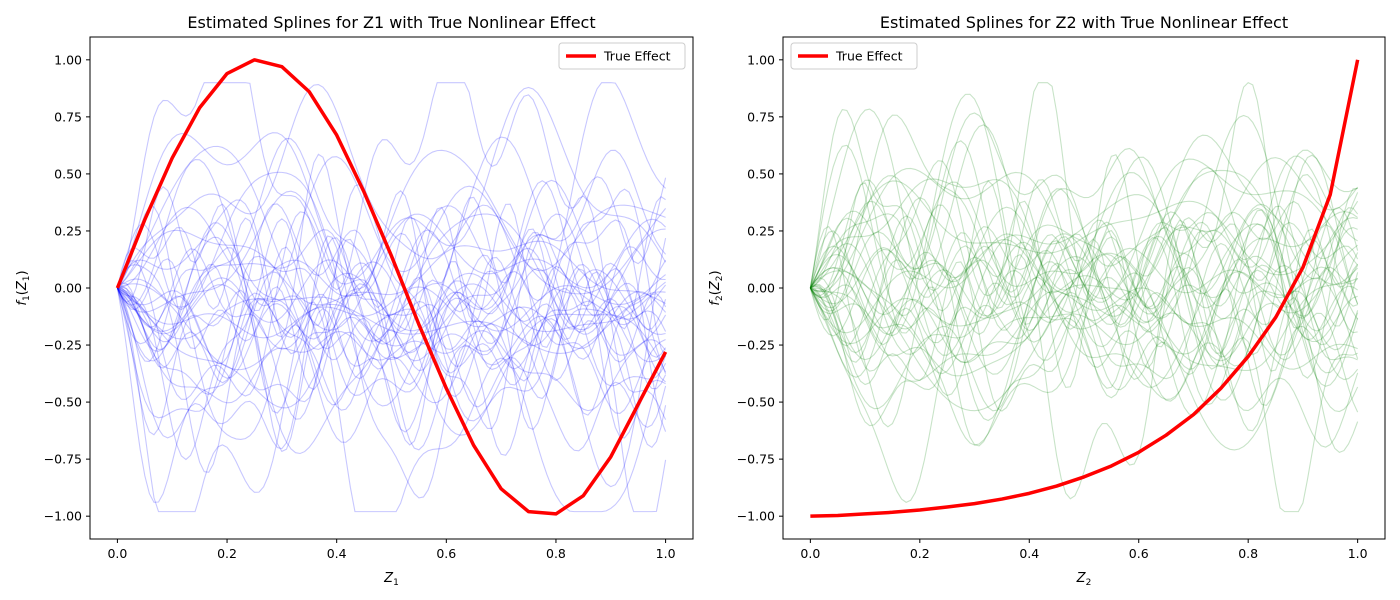  Describe the element at coordinates (810, 553) in the screenshot. I see `x-tick-label: 0.0` at that location.